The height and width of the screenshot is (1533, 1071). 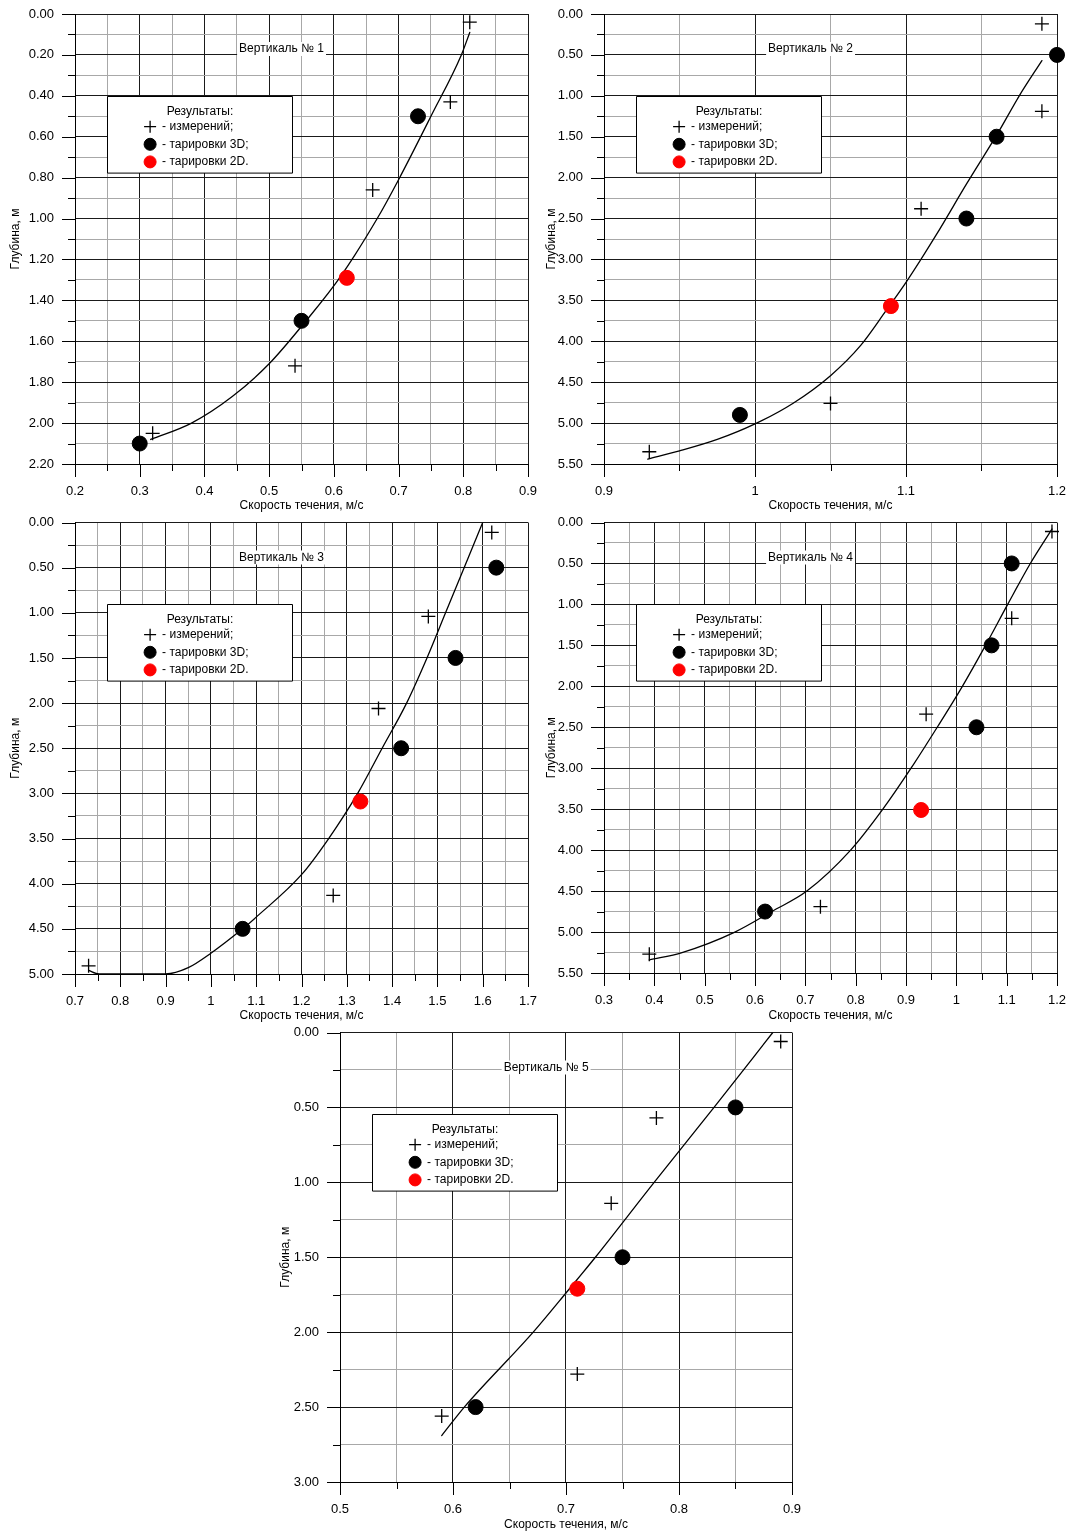 I want to click on x-tick-label: 0.2, so click(x=75, y=491).